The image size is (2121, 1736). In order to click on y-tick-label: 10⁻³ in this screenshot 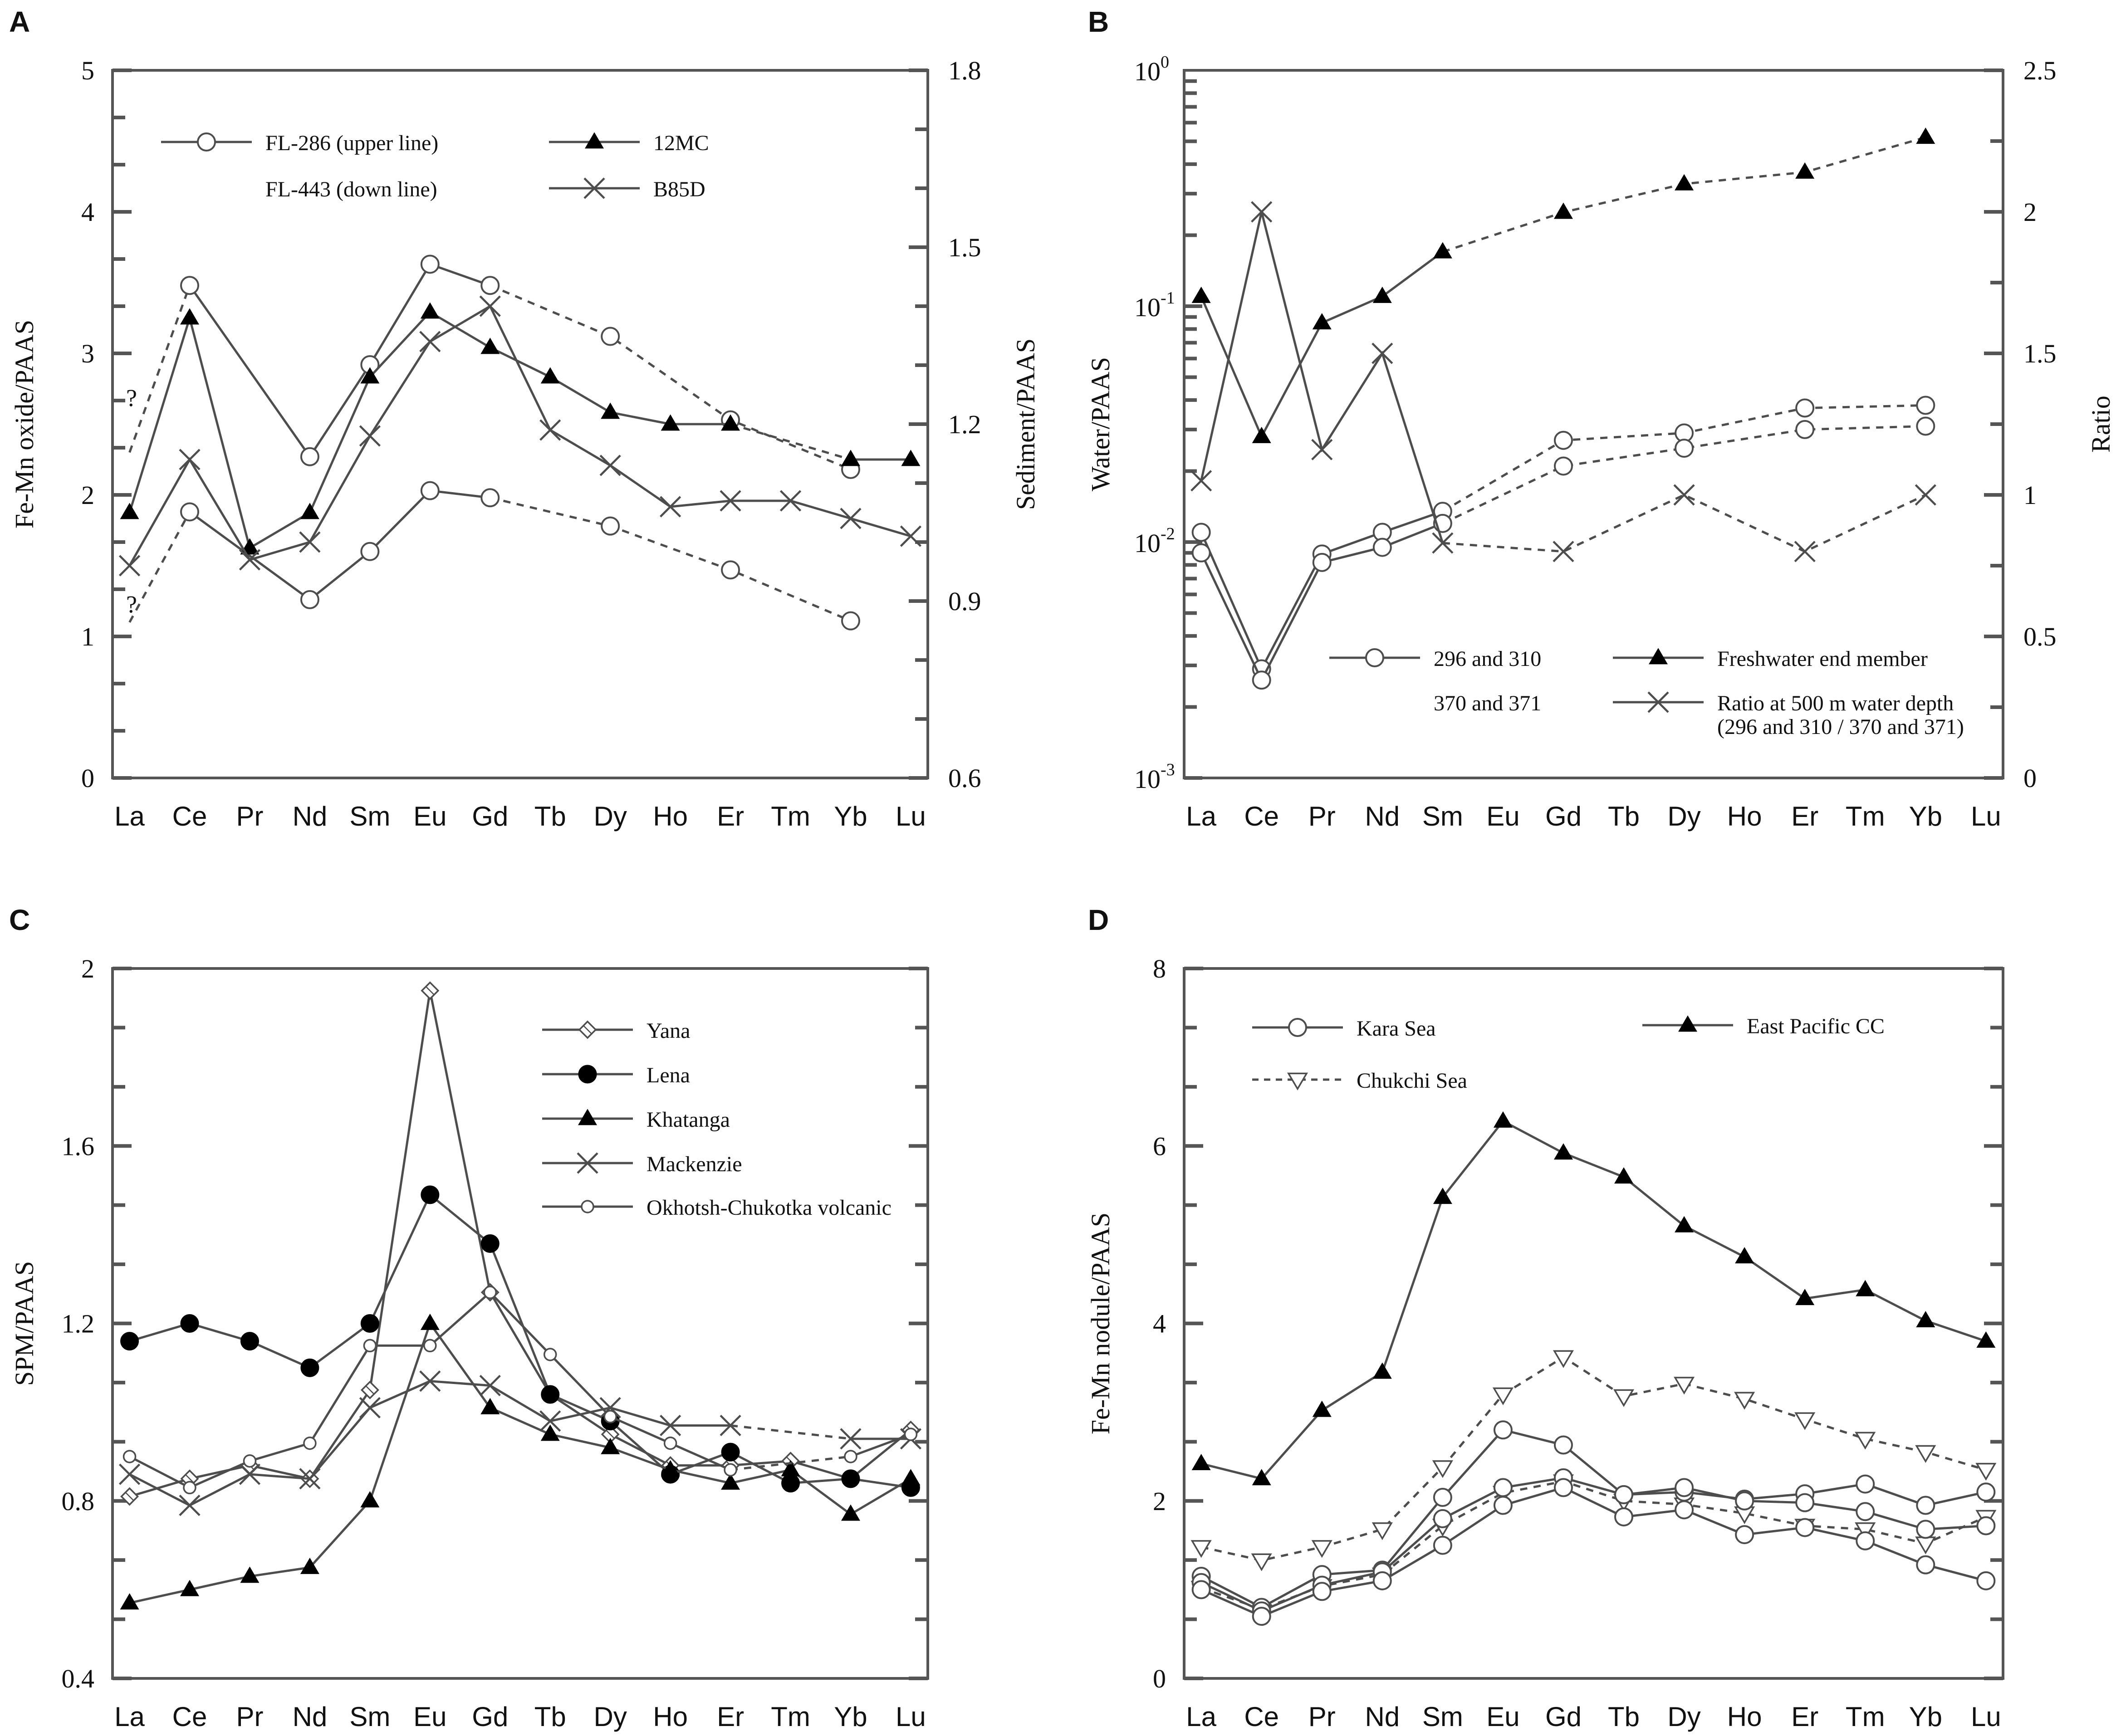, I will do `click(1154, 777)`.